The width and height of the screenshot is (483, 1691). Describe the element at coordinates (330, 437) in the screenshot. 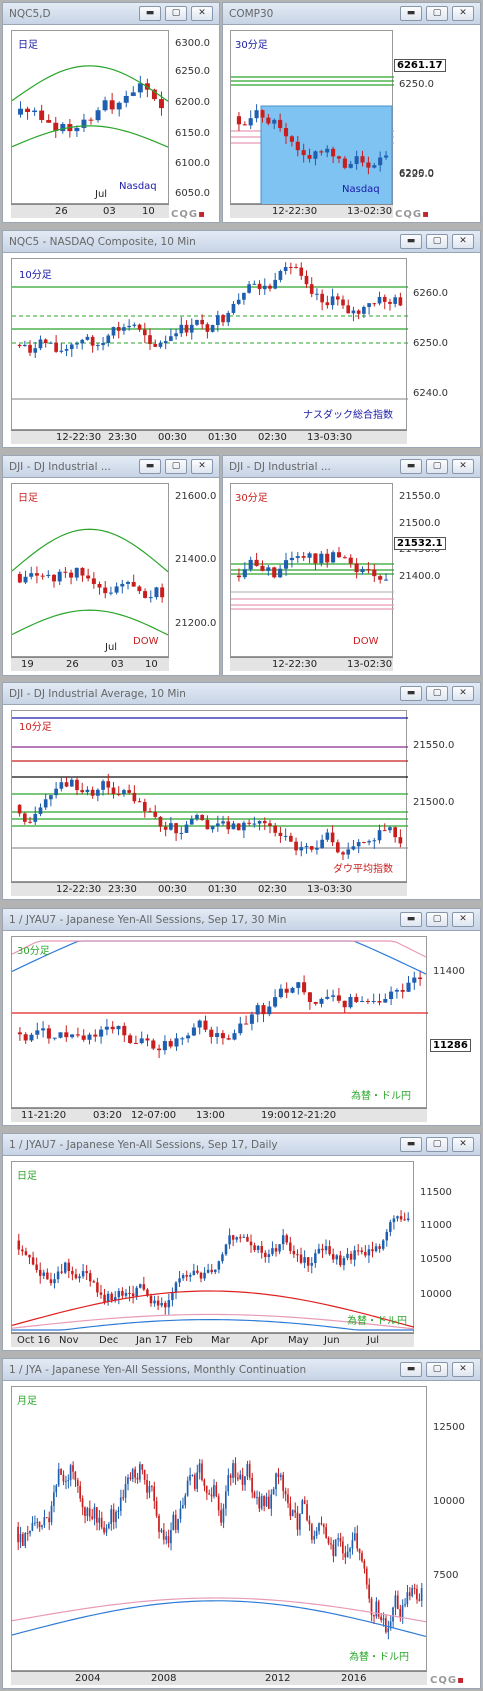

I see `x-tick-label: 13-03:30` at that location.